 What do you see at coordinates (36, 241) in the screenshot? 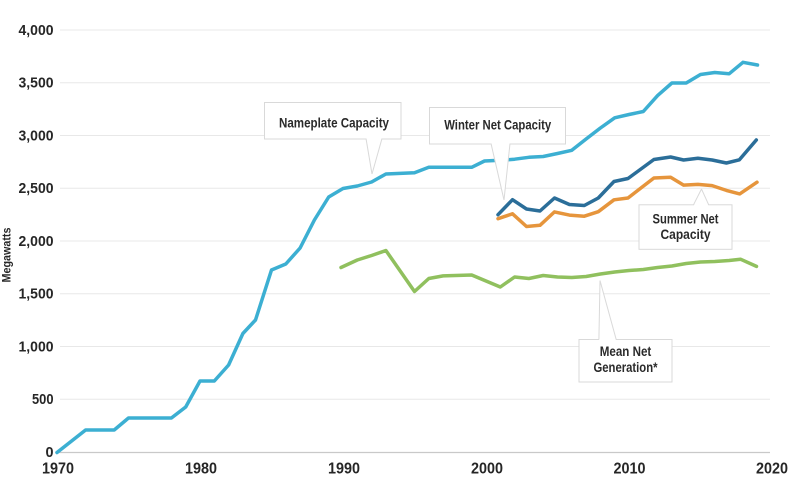
I see `svg-text: 2,000` at bounding box center [36, 241].